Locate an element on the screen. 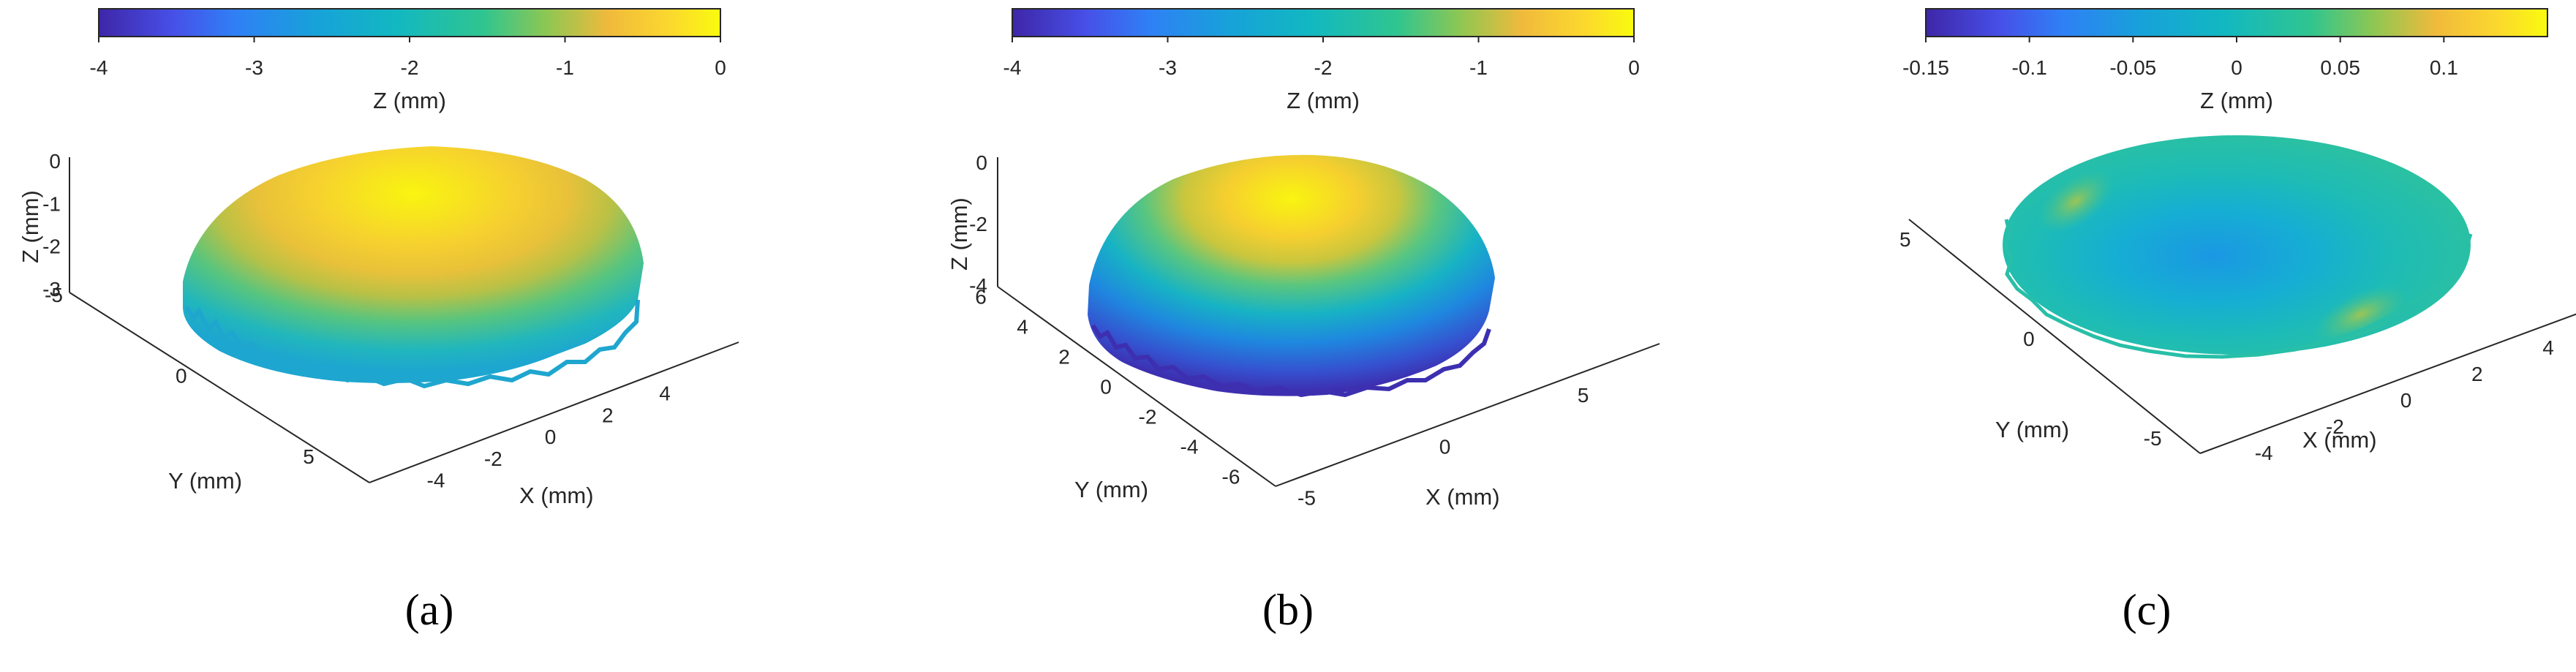 This screenshot has height=672, width=2576. panel-label: (a) is located at coordinates (429, 610).